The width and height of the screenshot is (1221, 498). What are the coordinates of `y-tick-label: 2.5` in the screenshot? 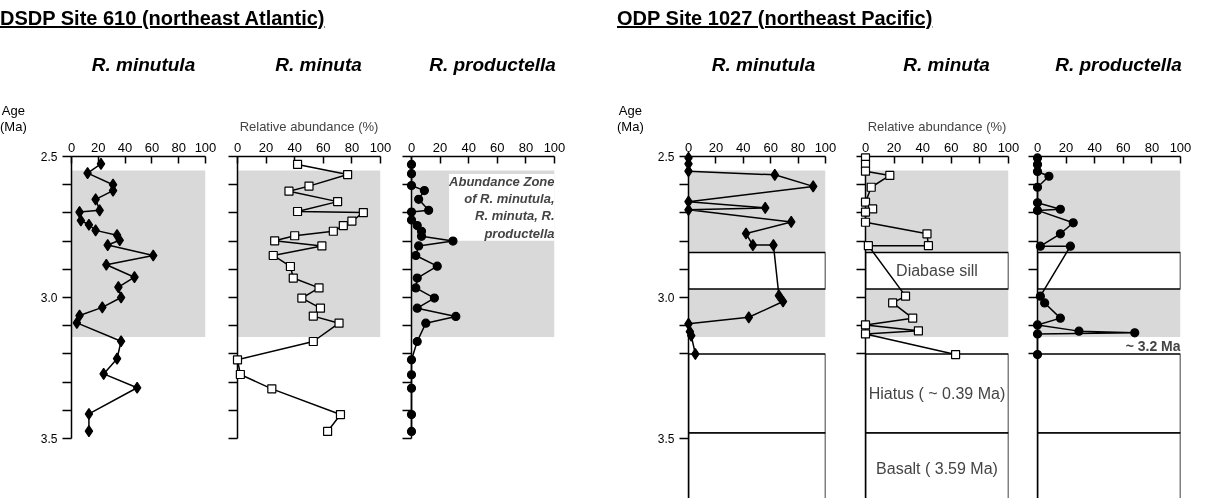 It's located at (666, 157).